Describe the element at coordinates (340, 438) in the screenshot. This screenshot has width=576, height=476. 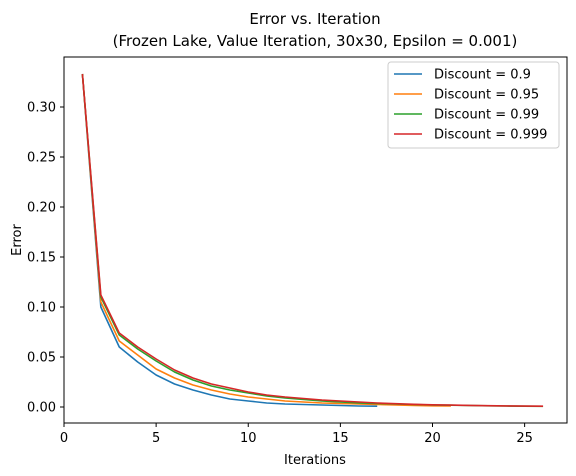
I see `x-tick-label: 15` at that location.